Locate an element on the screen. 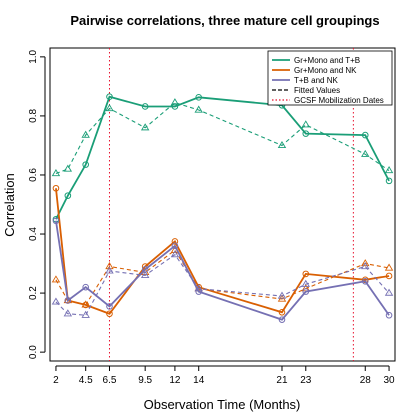 The height and width of the screenshot is (420, 420). y-axis: 0.0 0.2 0.4 0.6 0.8 1.0 is located at coordinates (37, 204).